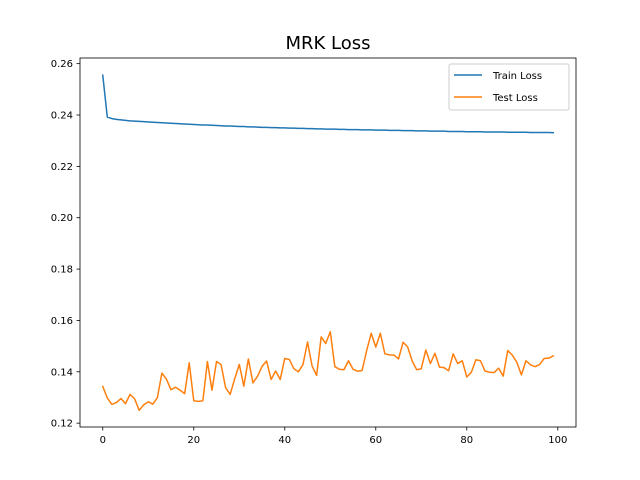 The image size is (640, 480). Describe the element at coordinates (375, 440) in the screenshot. I see `x-tick-label: 60` at that location.